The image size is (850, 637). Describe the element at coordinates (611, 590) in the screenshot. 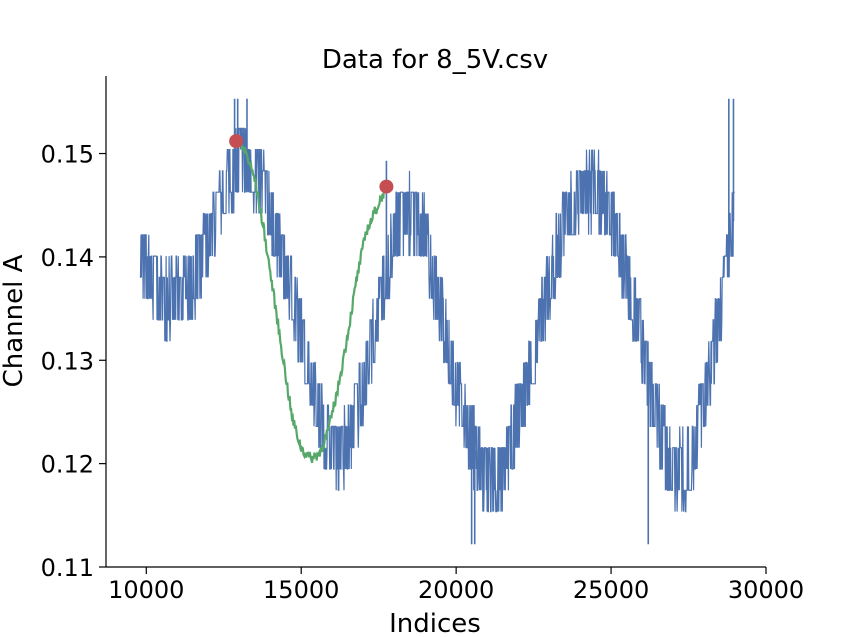

I see `x-tick-label: 25000` at that location.